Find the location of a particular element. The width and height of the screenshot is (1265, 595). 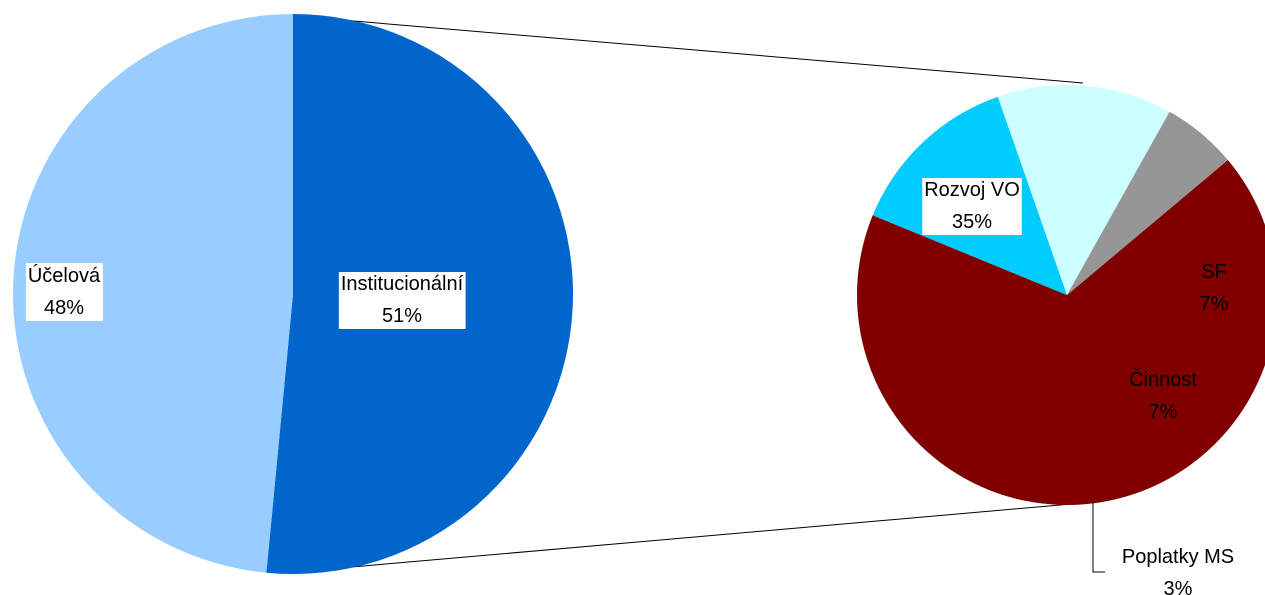

label-institucionalni: Institucionální 51% is located at coordinates (402, 300).